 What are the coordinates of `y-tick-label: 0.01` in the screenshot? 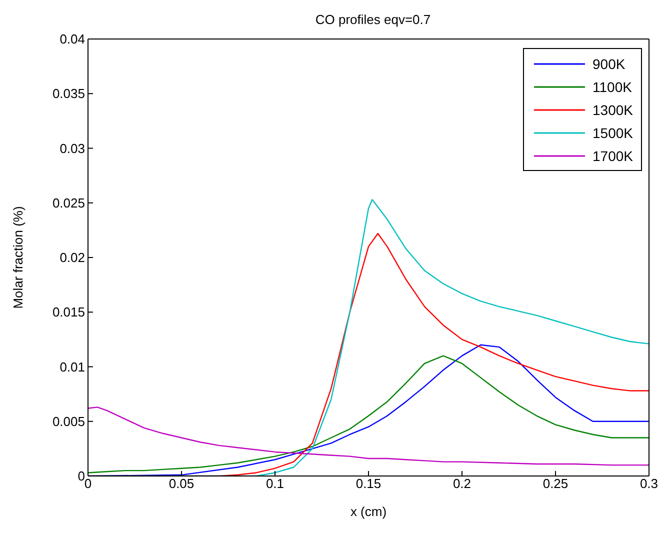 It's located at (72, 366).